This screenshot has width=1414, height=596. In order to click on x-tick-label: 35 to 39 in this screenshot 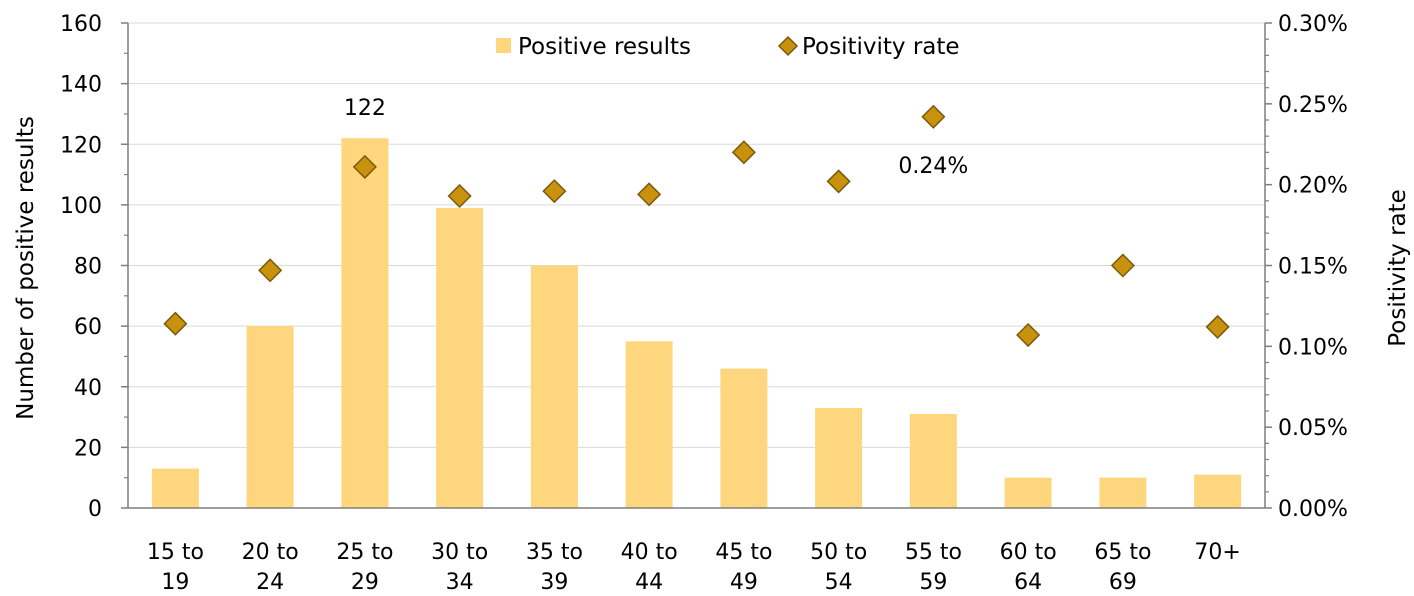, I will do `click(554, 567)`.